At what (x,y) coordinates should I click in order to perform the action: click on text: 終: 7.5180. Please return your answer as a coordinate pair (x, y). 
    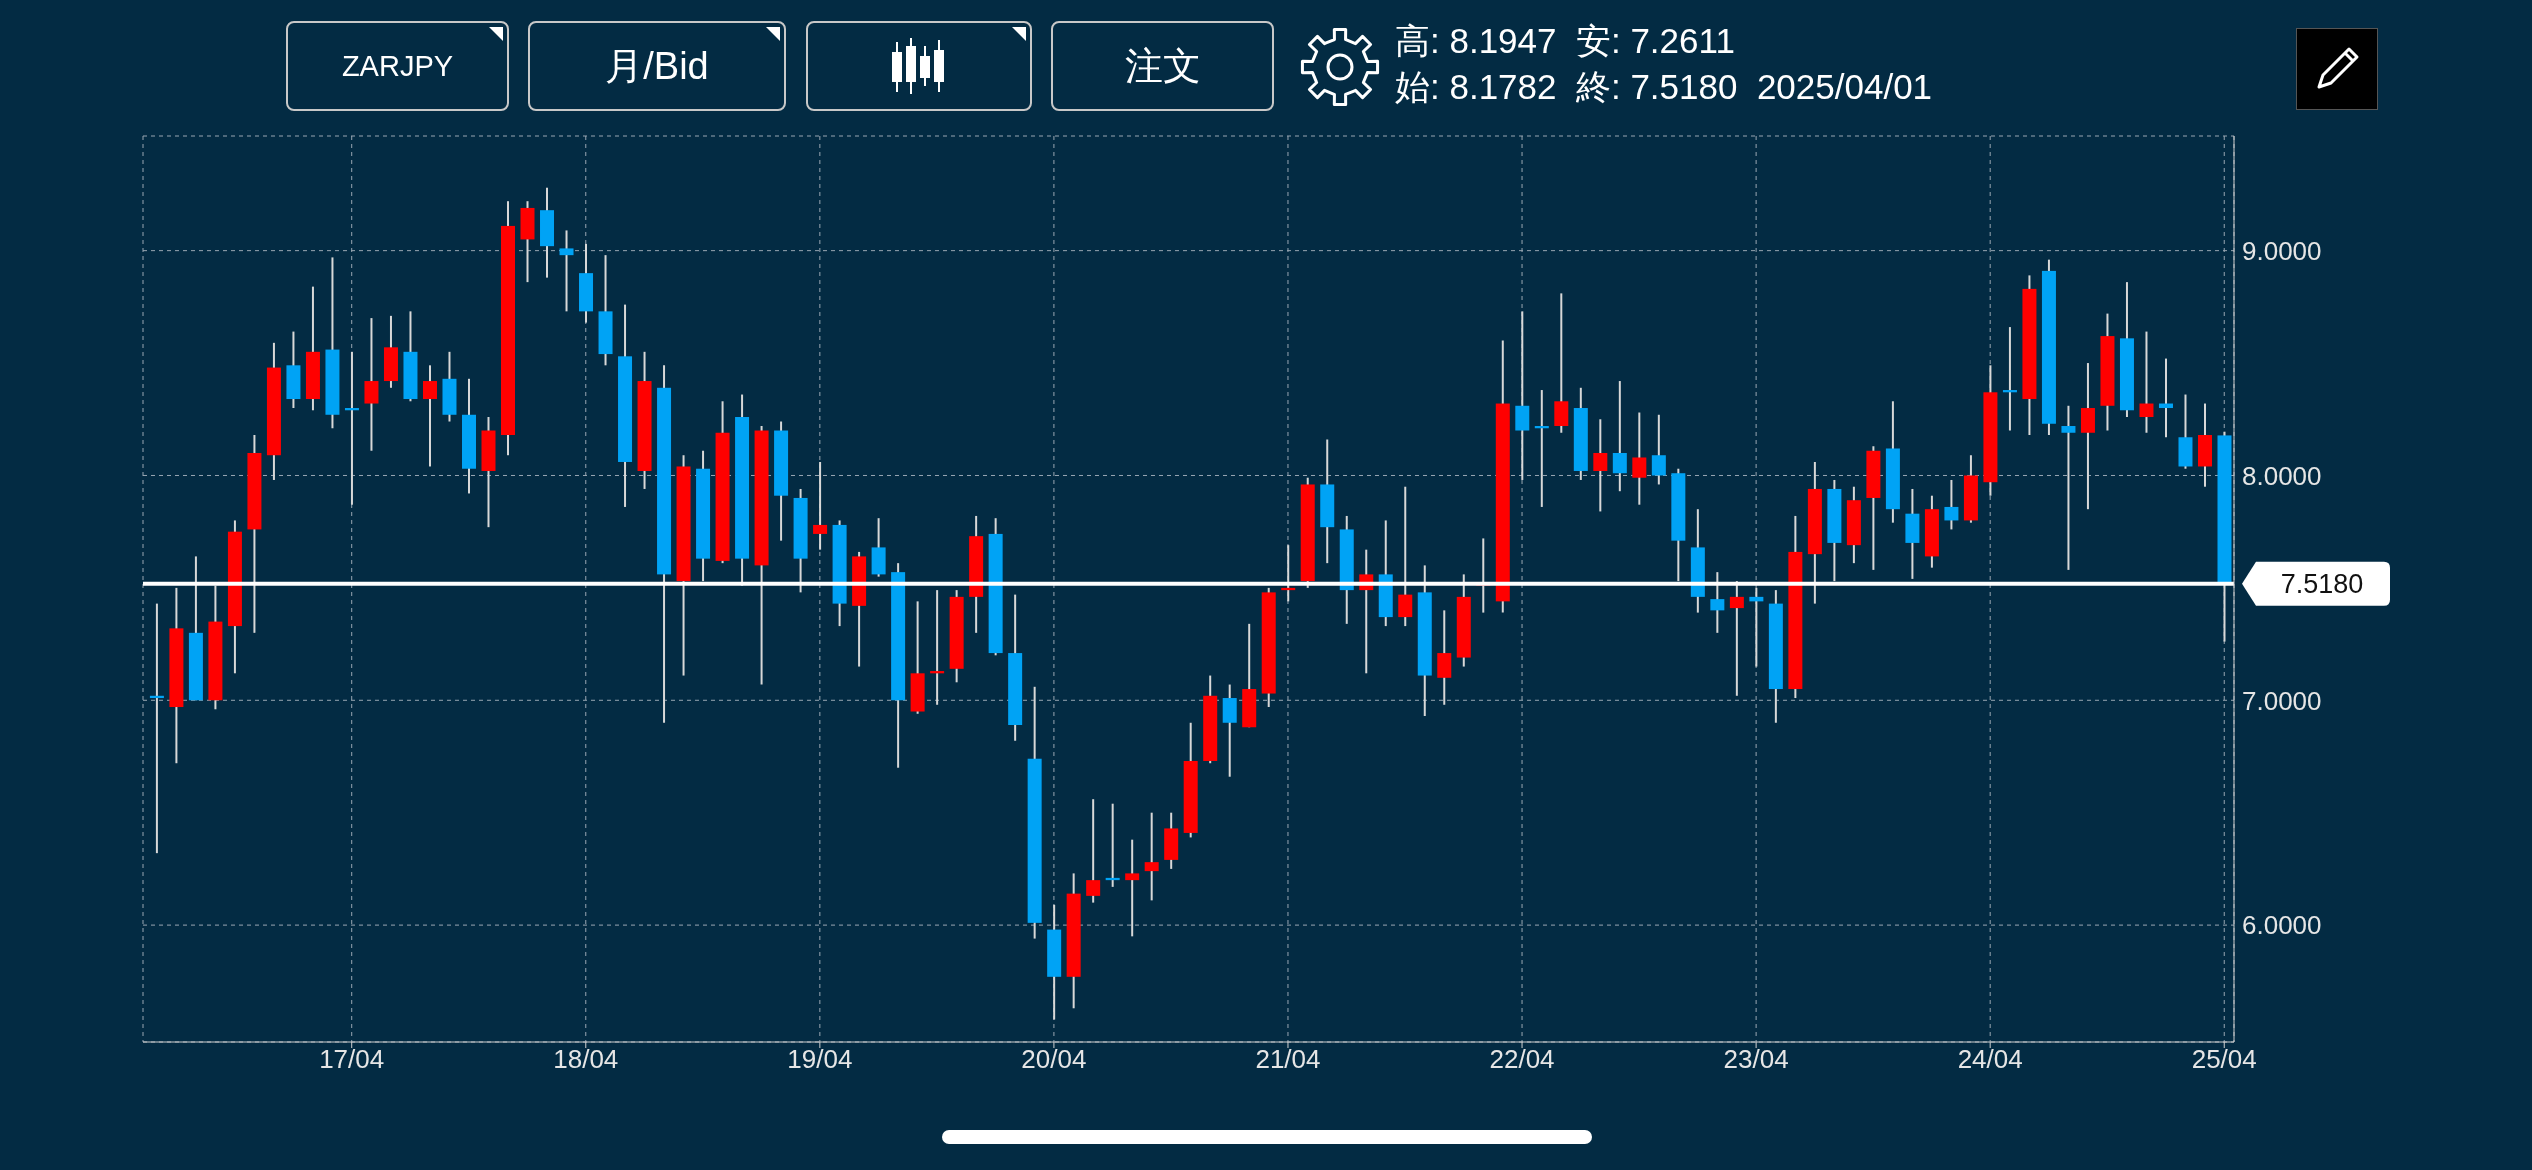
    Looking at the image, I should click on (1656, 86).